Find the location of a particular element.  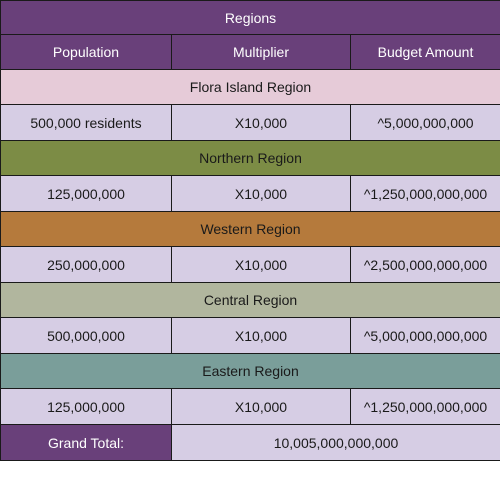

region-name: Flora Island Region is located at coordinates (250, 87).